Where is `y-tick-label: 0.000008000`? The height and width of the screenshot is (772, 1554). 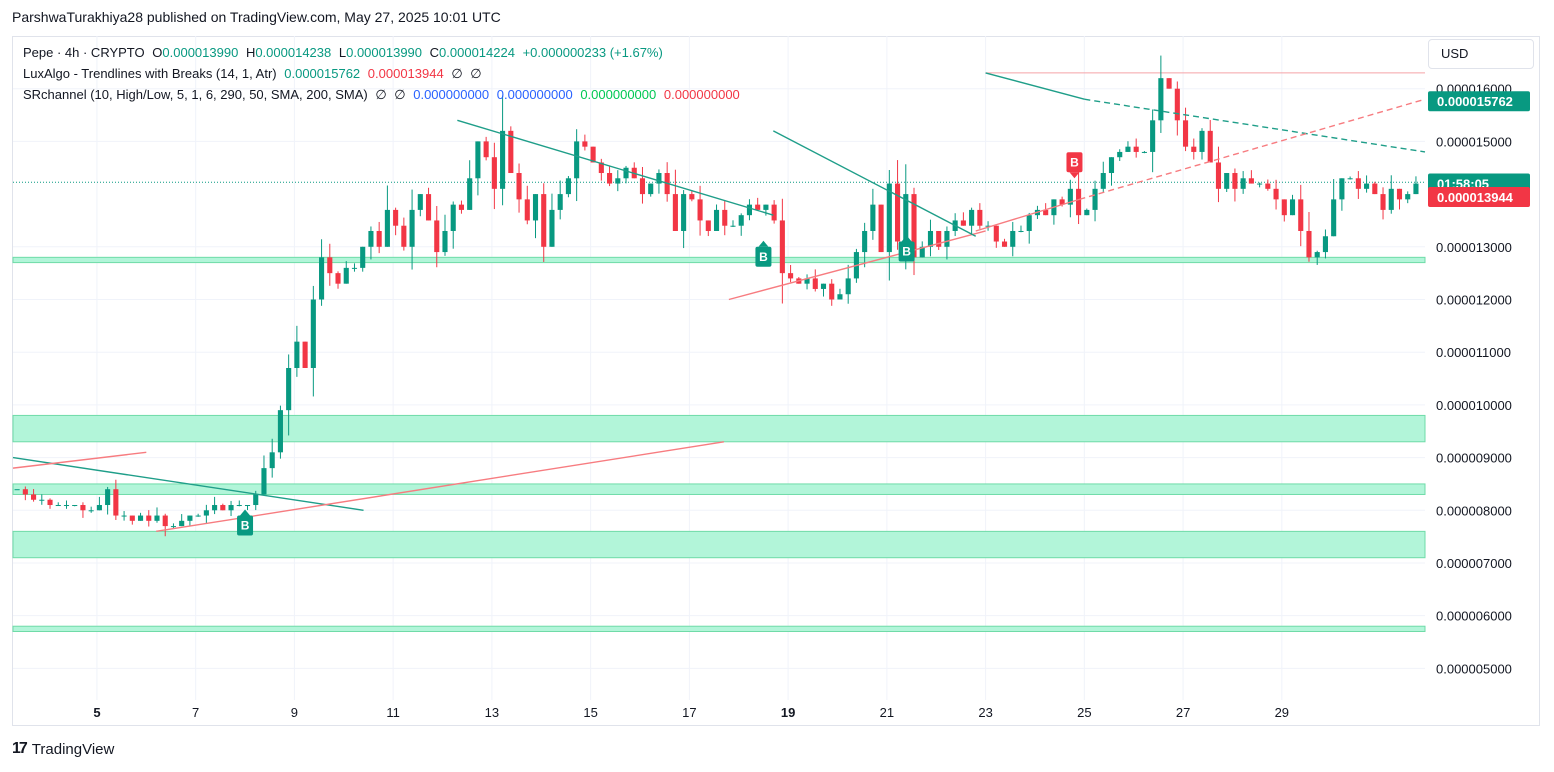
y-tick-label: 0.000008000 is located at coordinates (1474, 510).